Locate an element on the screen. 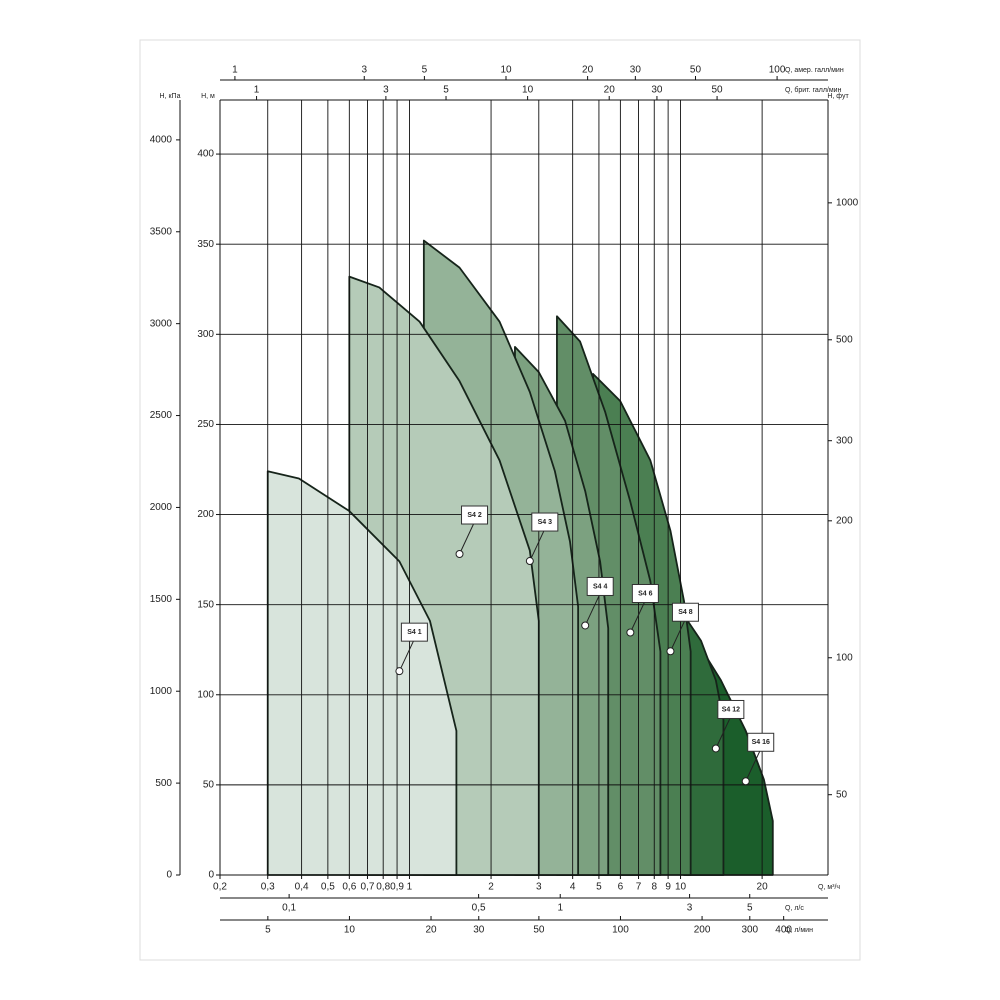  series-label: S4 4 is located at coordinates (600, 586).